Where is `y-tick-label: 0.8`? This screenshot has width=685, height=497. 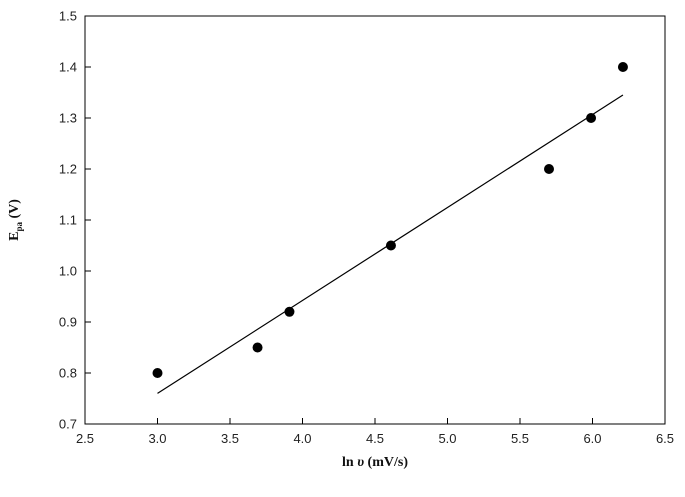 y-tick-label: 0.8 is located at coordinates (68, 373).